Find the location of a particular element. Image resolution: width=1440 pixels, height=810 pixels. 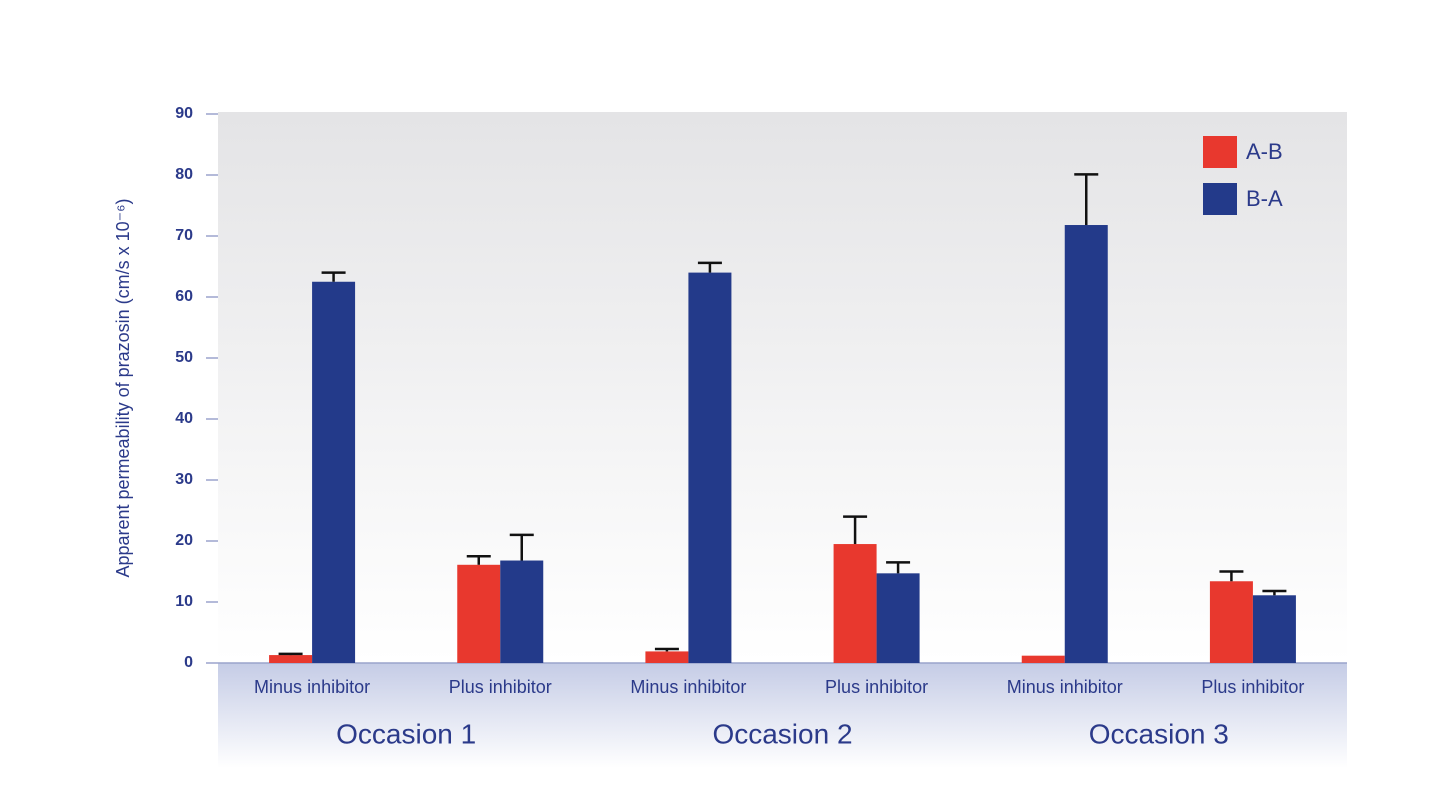

y-tick-label: 10 is located at coordinates (184, 601).